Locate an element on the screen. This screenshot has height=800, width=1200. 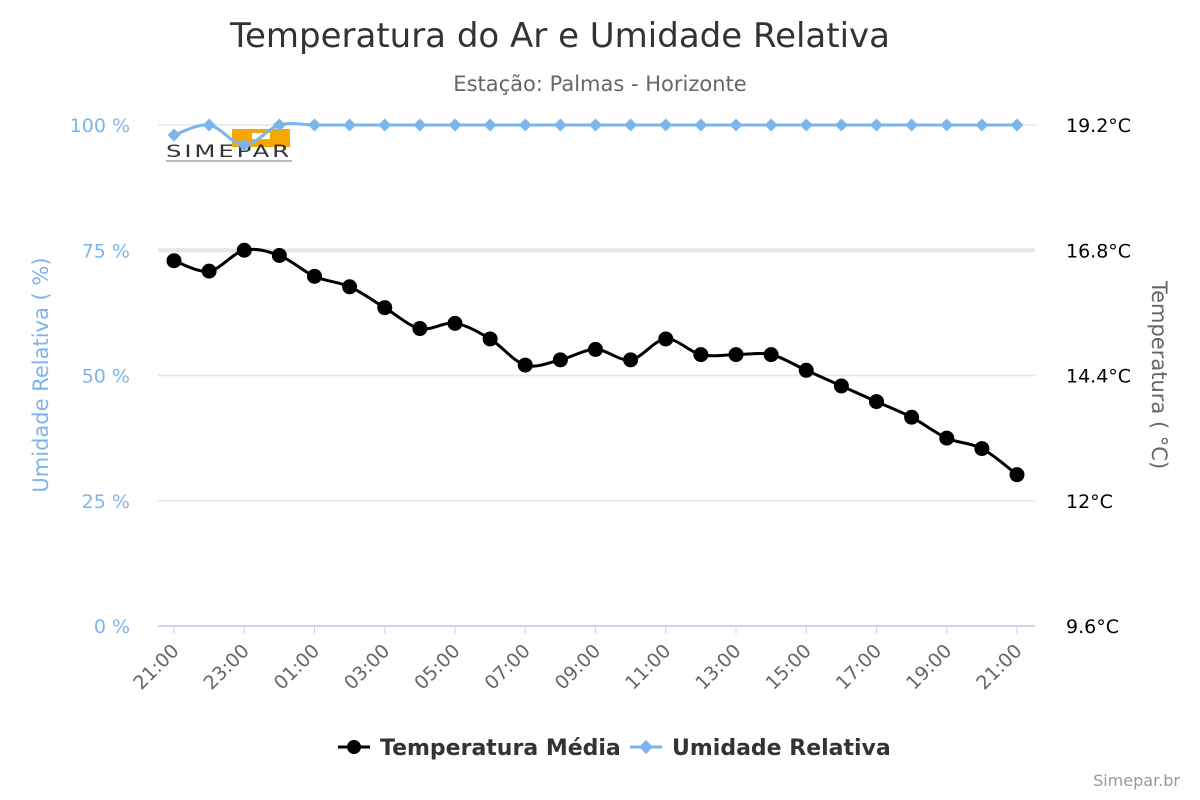
x-tick-label: 01:00 is located at coordinates (297, 667).